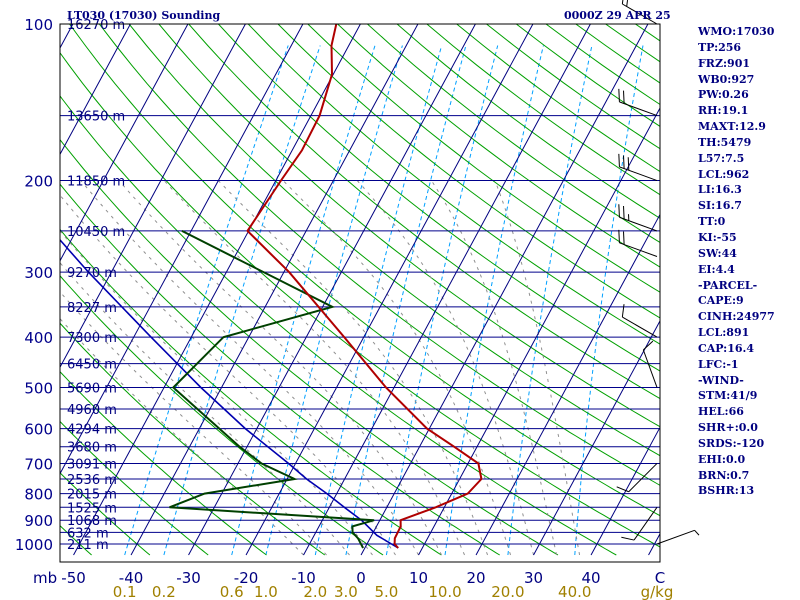  Describe the element at coordinates (92, 495) in the screenshot. I see `height-label: 2015 m` at that location.